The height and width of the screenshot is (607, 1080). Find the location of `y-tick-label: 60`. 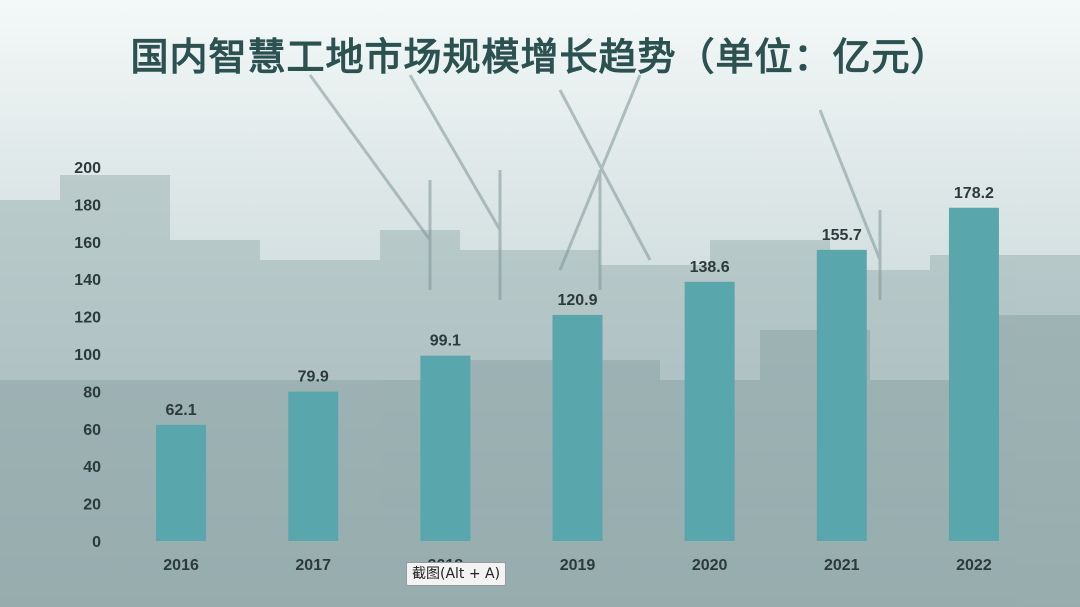

y-tick-label: 60 is located at coordinates (92, 430).